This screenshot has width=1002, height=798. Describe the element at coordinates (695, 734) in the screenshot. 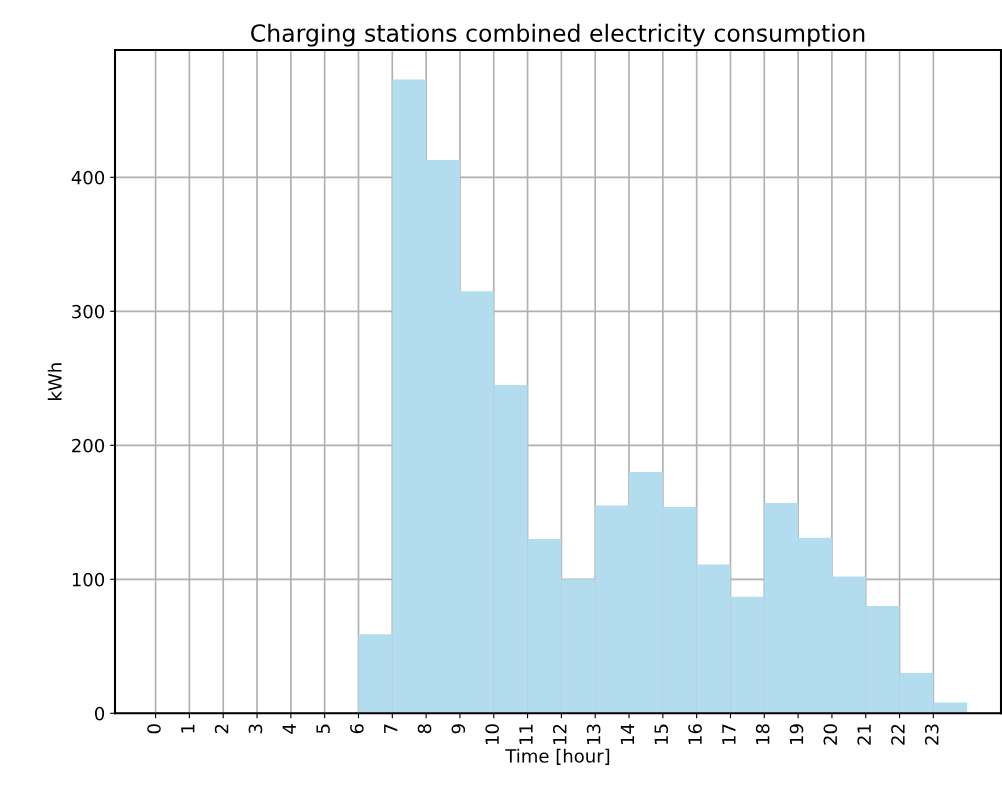

I see `x-tick-label: 16` at that location.